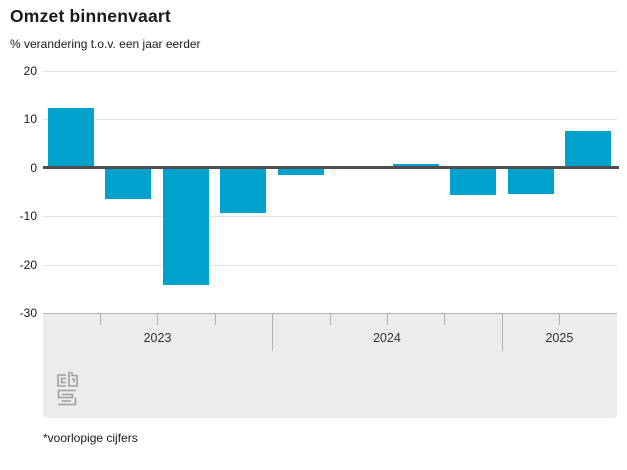 The image size is (627, 470). Describe the element at coordinates (90, 438) in the screenshot. I see `footnote: *voorlopige cijfers` at that location.